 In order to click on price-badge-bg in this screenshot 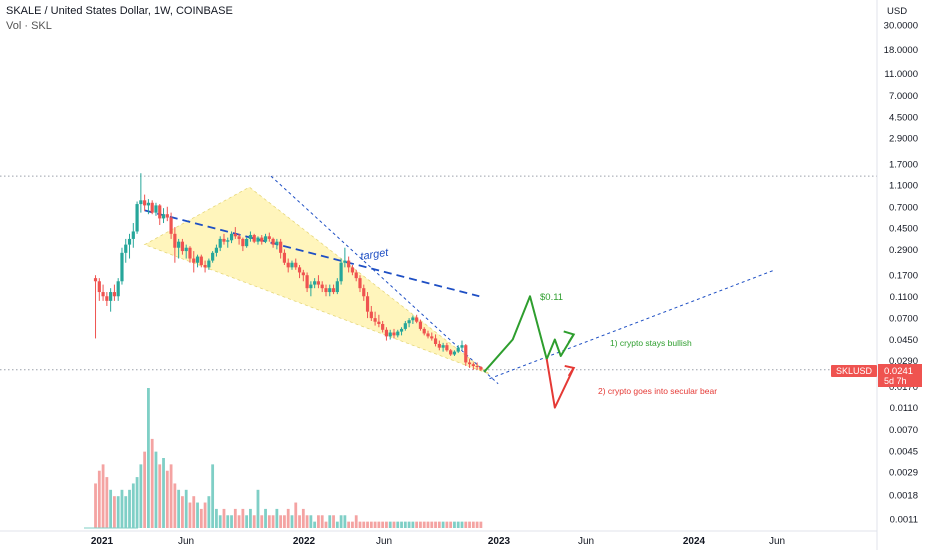, I will do `click(900, 375)`.